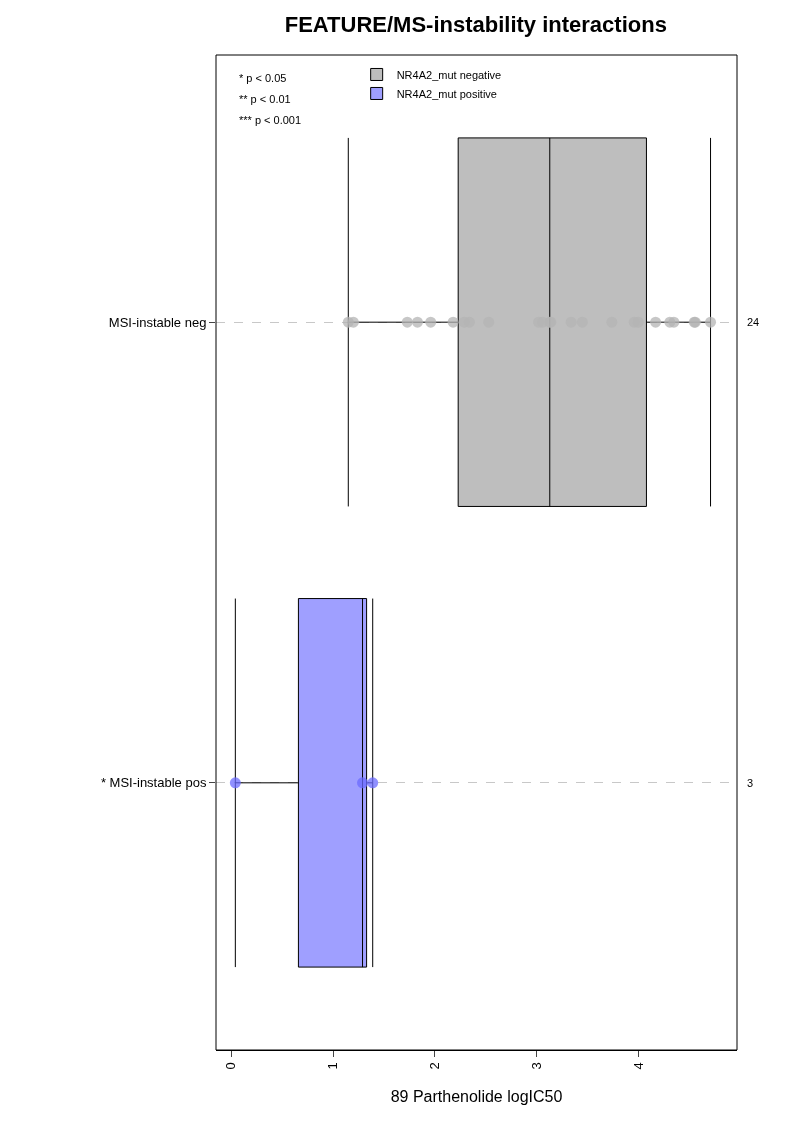 Image resolution: width=793 pixels, height=1122 pixels. Describe the element at coordinates (157, 322) in the screenshot. I see `y-tick-label: MSI-instable neg` at that location.